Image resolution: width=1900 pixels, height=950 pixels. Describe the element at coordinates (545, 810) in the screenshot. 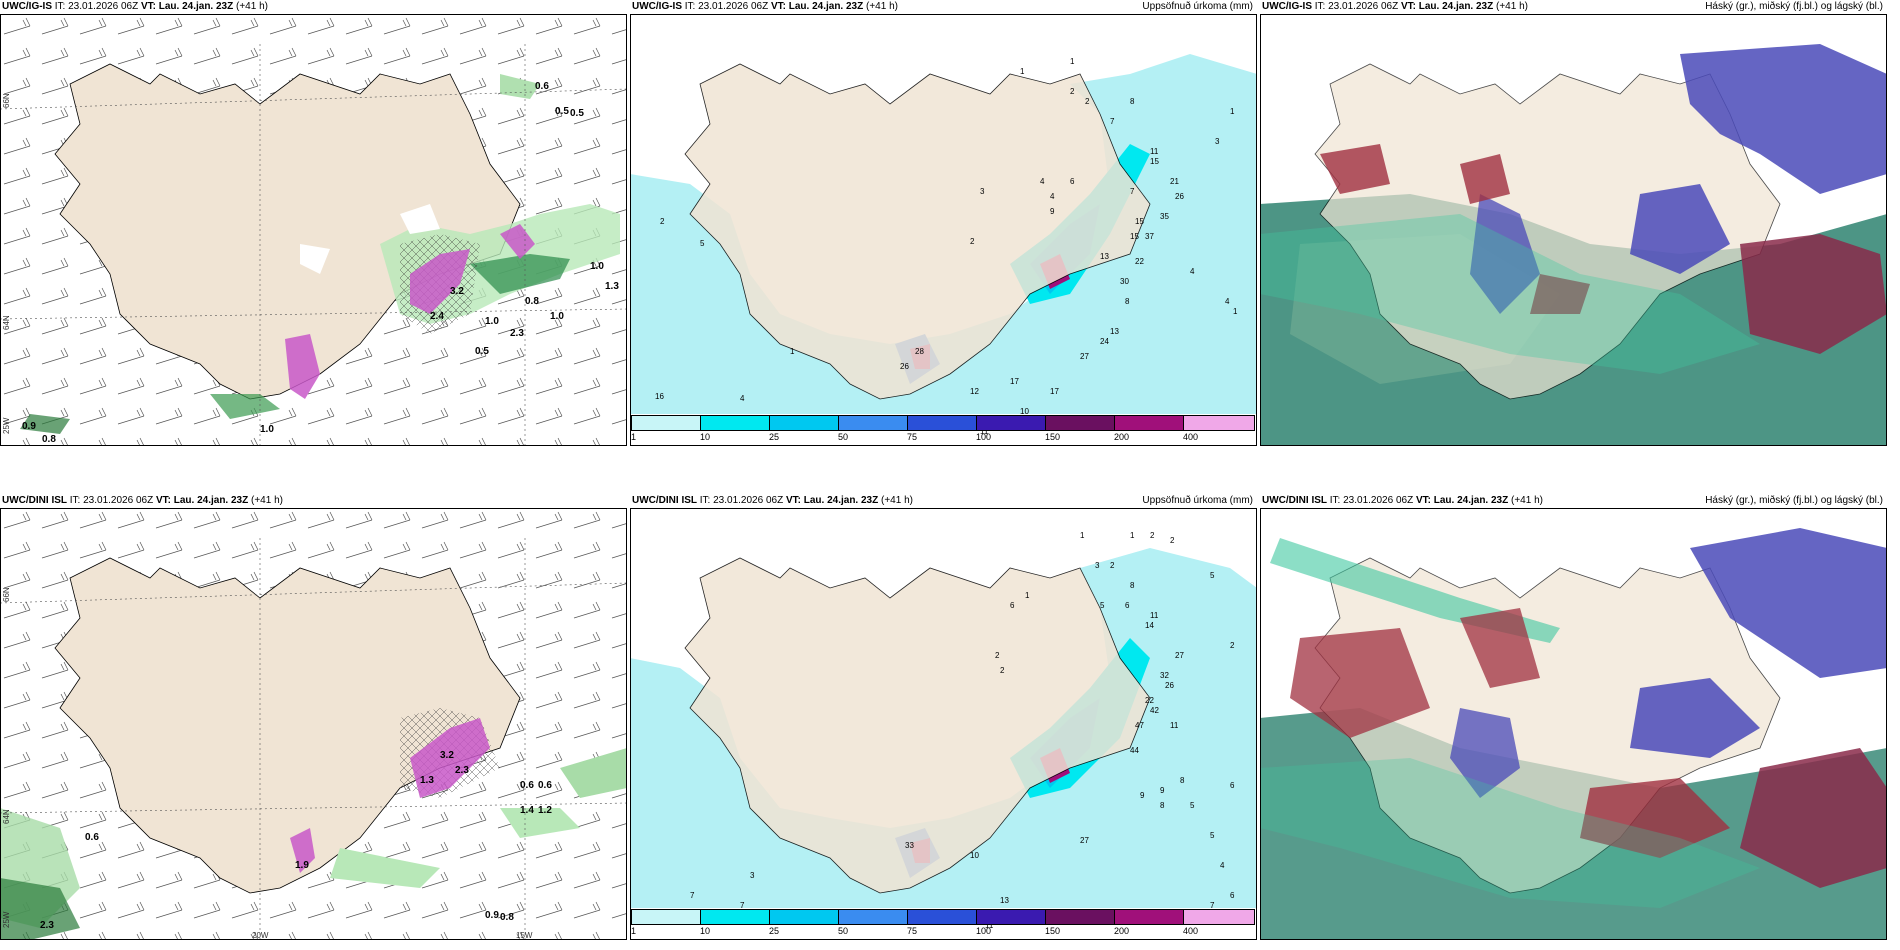

I see `wind-value: 1.2` at that location.